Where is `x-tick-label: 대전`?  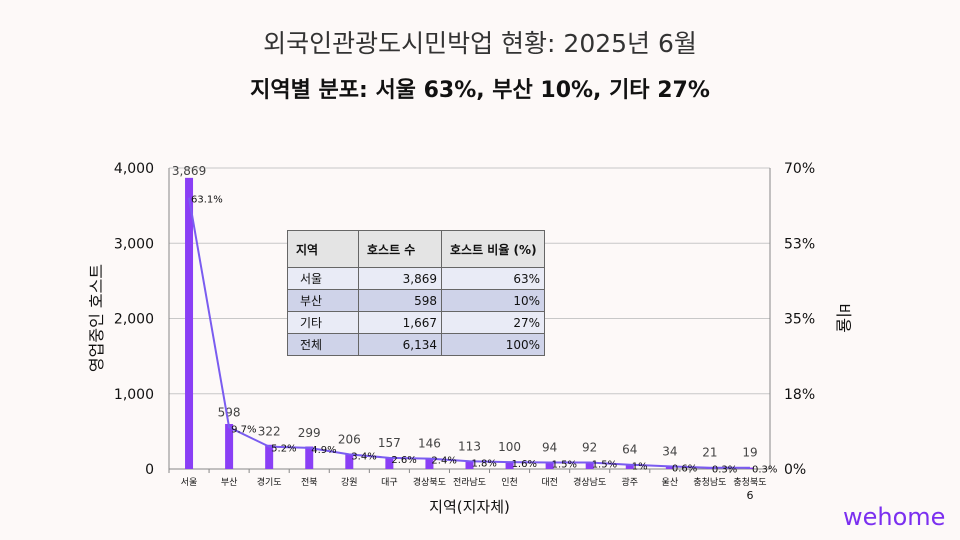 x-tick-label: 대전 is located at coordinates (549, 482).